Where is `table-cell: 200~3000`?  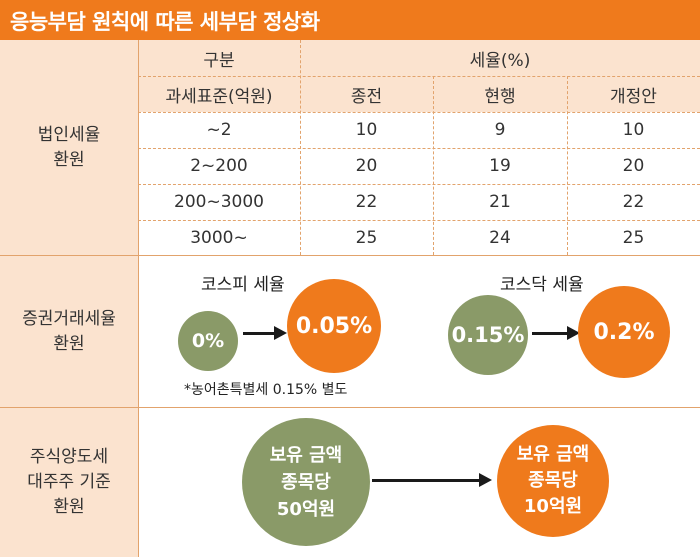
table-cell: 200~3000 is located at coordinates (219, 202).